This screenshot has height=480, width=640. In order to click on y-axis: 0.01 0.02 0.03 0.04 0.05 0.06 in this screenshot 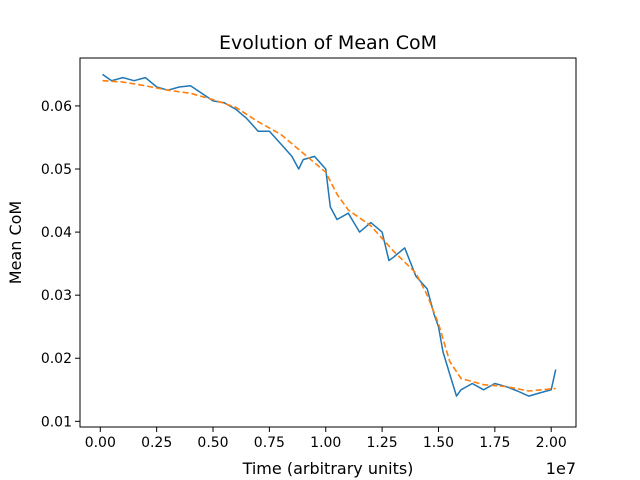, I will do `click(60, 264)`.